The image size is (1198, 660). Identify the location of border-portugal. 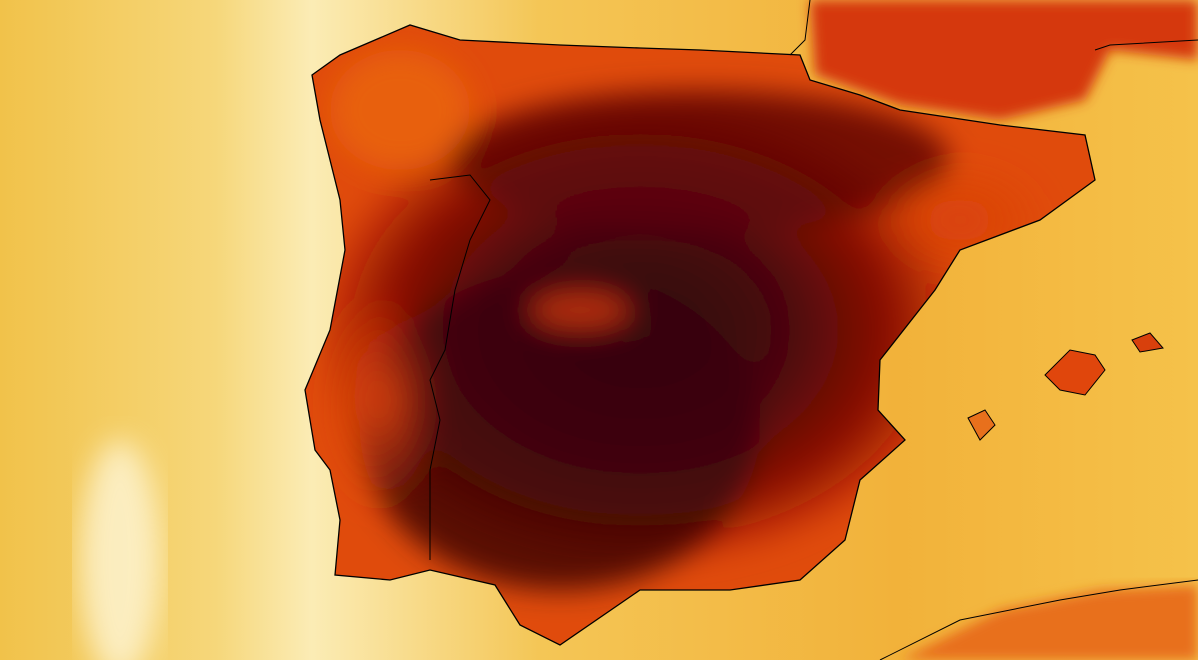
(460, 367).